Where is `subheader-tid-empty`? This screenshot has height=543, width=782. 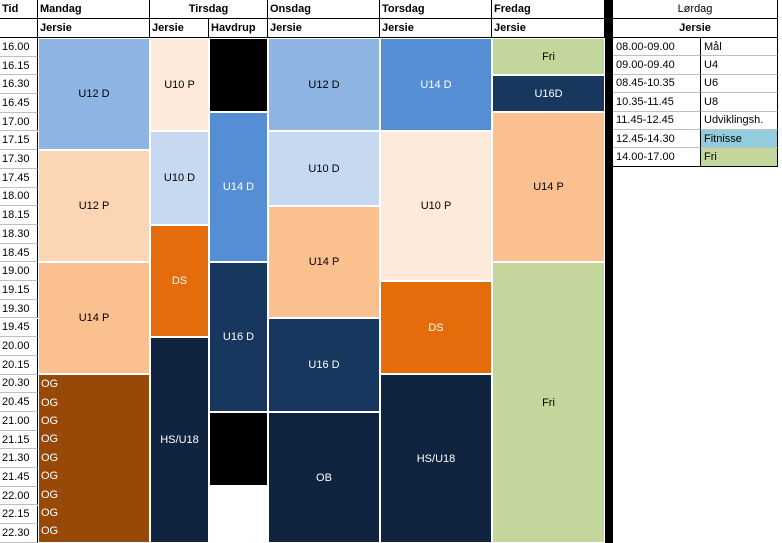 subheader-tid-empty is located at coordinates (19, 28).